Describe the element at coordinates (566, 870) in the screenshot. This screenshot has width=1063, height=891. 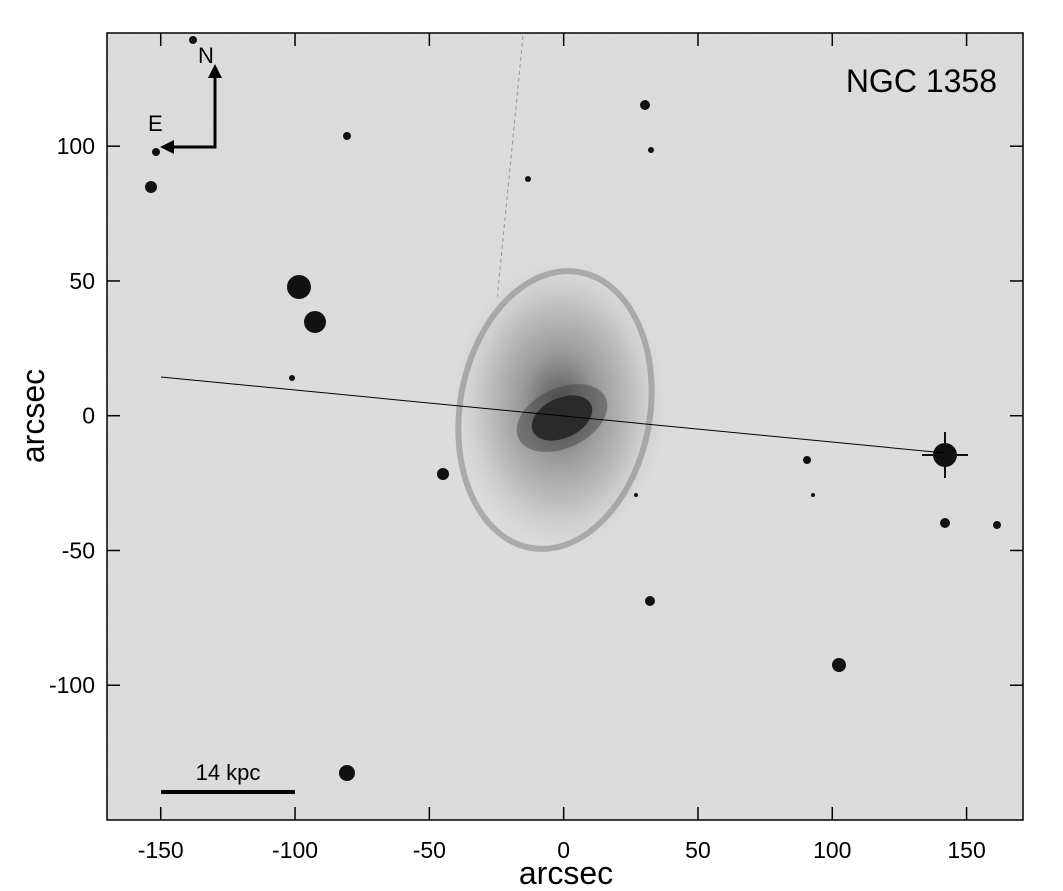
I see `x-axis-label: arcsec` at that location.